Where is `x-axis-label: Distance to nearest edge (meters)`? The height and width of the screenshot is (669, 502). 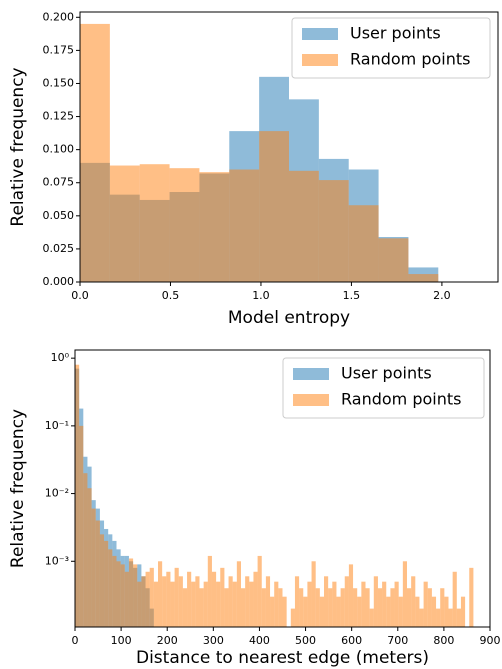
x-axis-label: Distance to nearest edge (meters) is located at coordinates (282, 658).